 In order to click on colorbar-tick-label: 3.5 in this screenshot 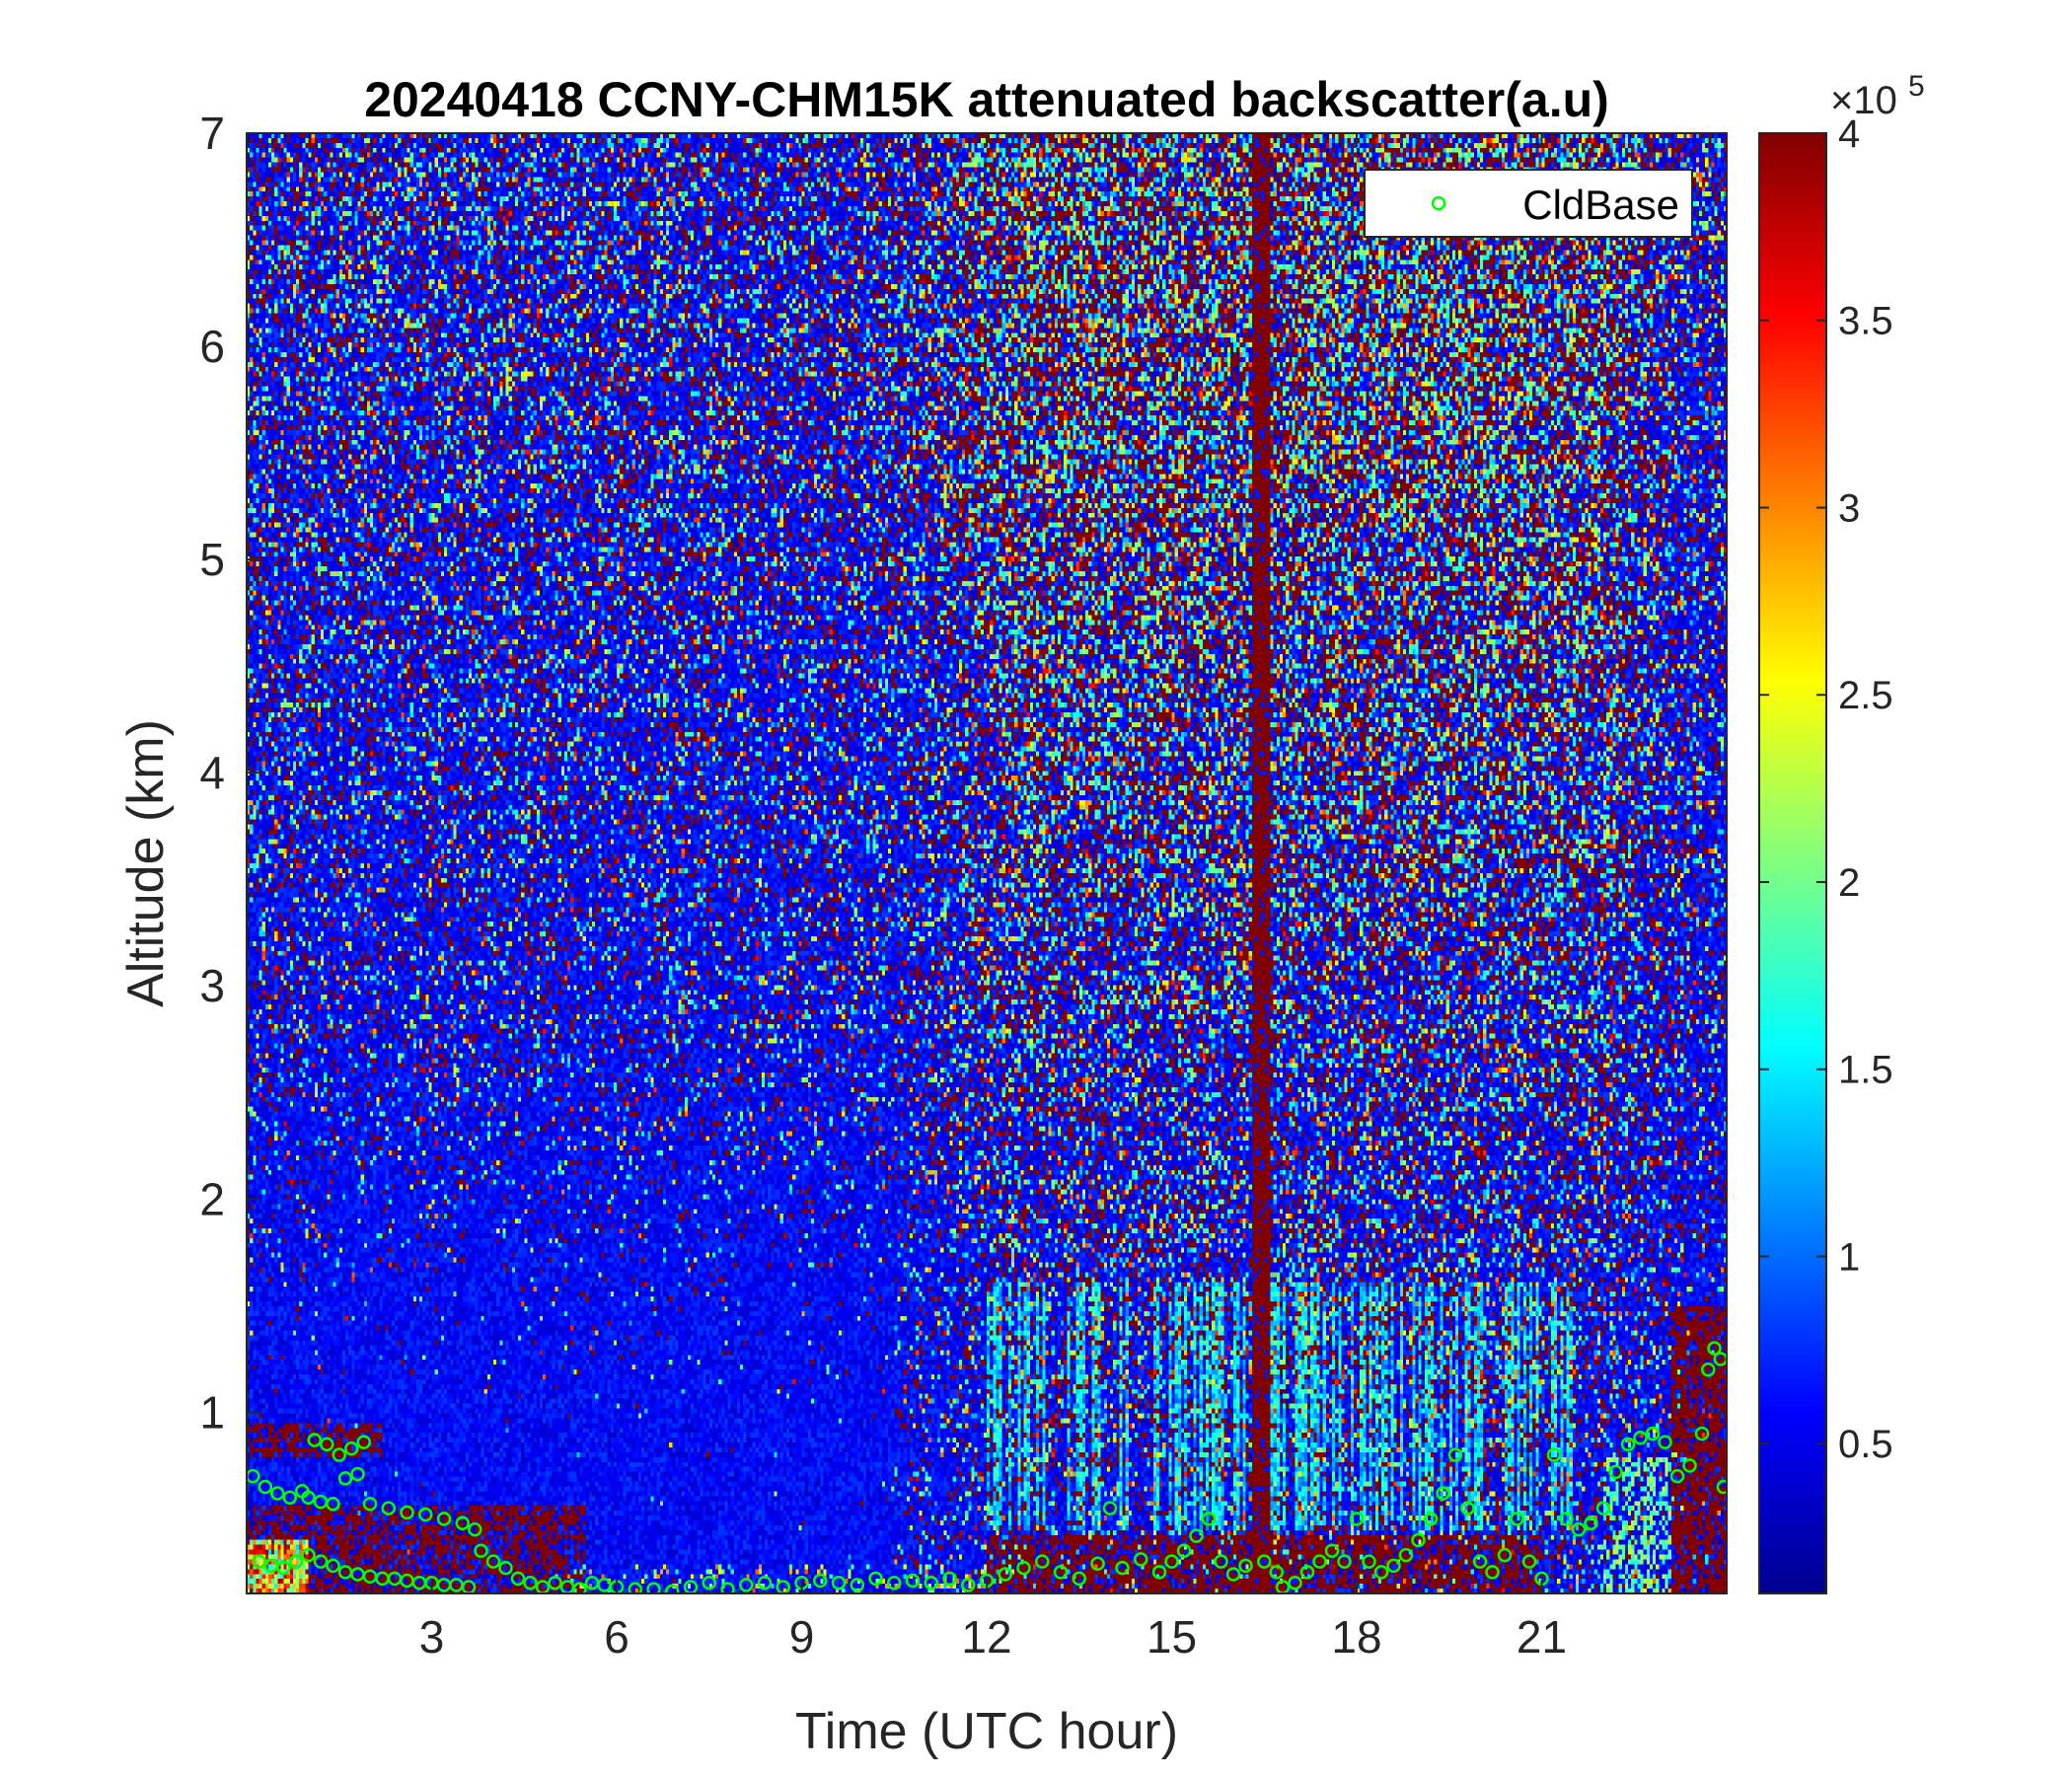, I will do `click(1866, 322)`.